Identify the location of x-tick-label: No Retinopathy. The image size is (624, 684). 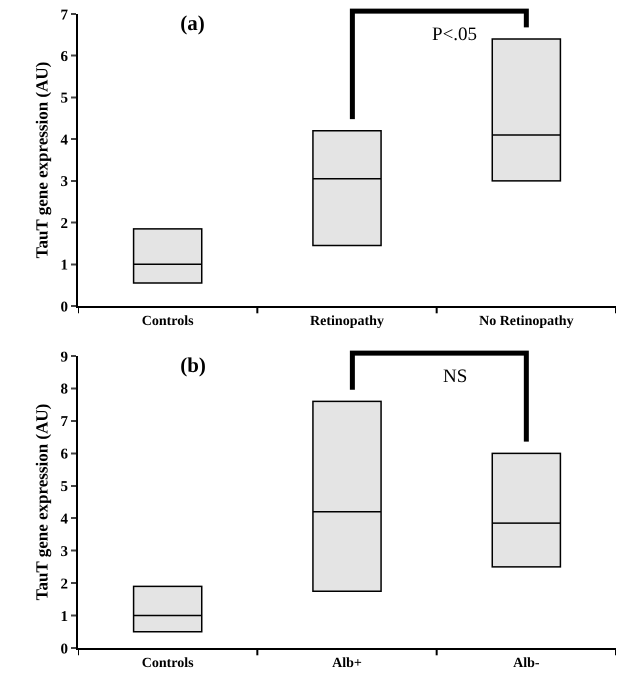
(526, 321).